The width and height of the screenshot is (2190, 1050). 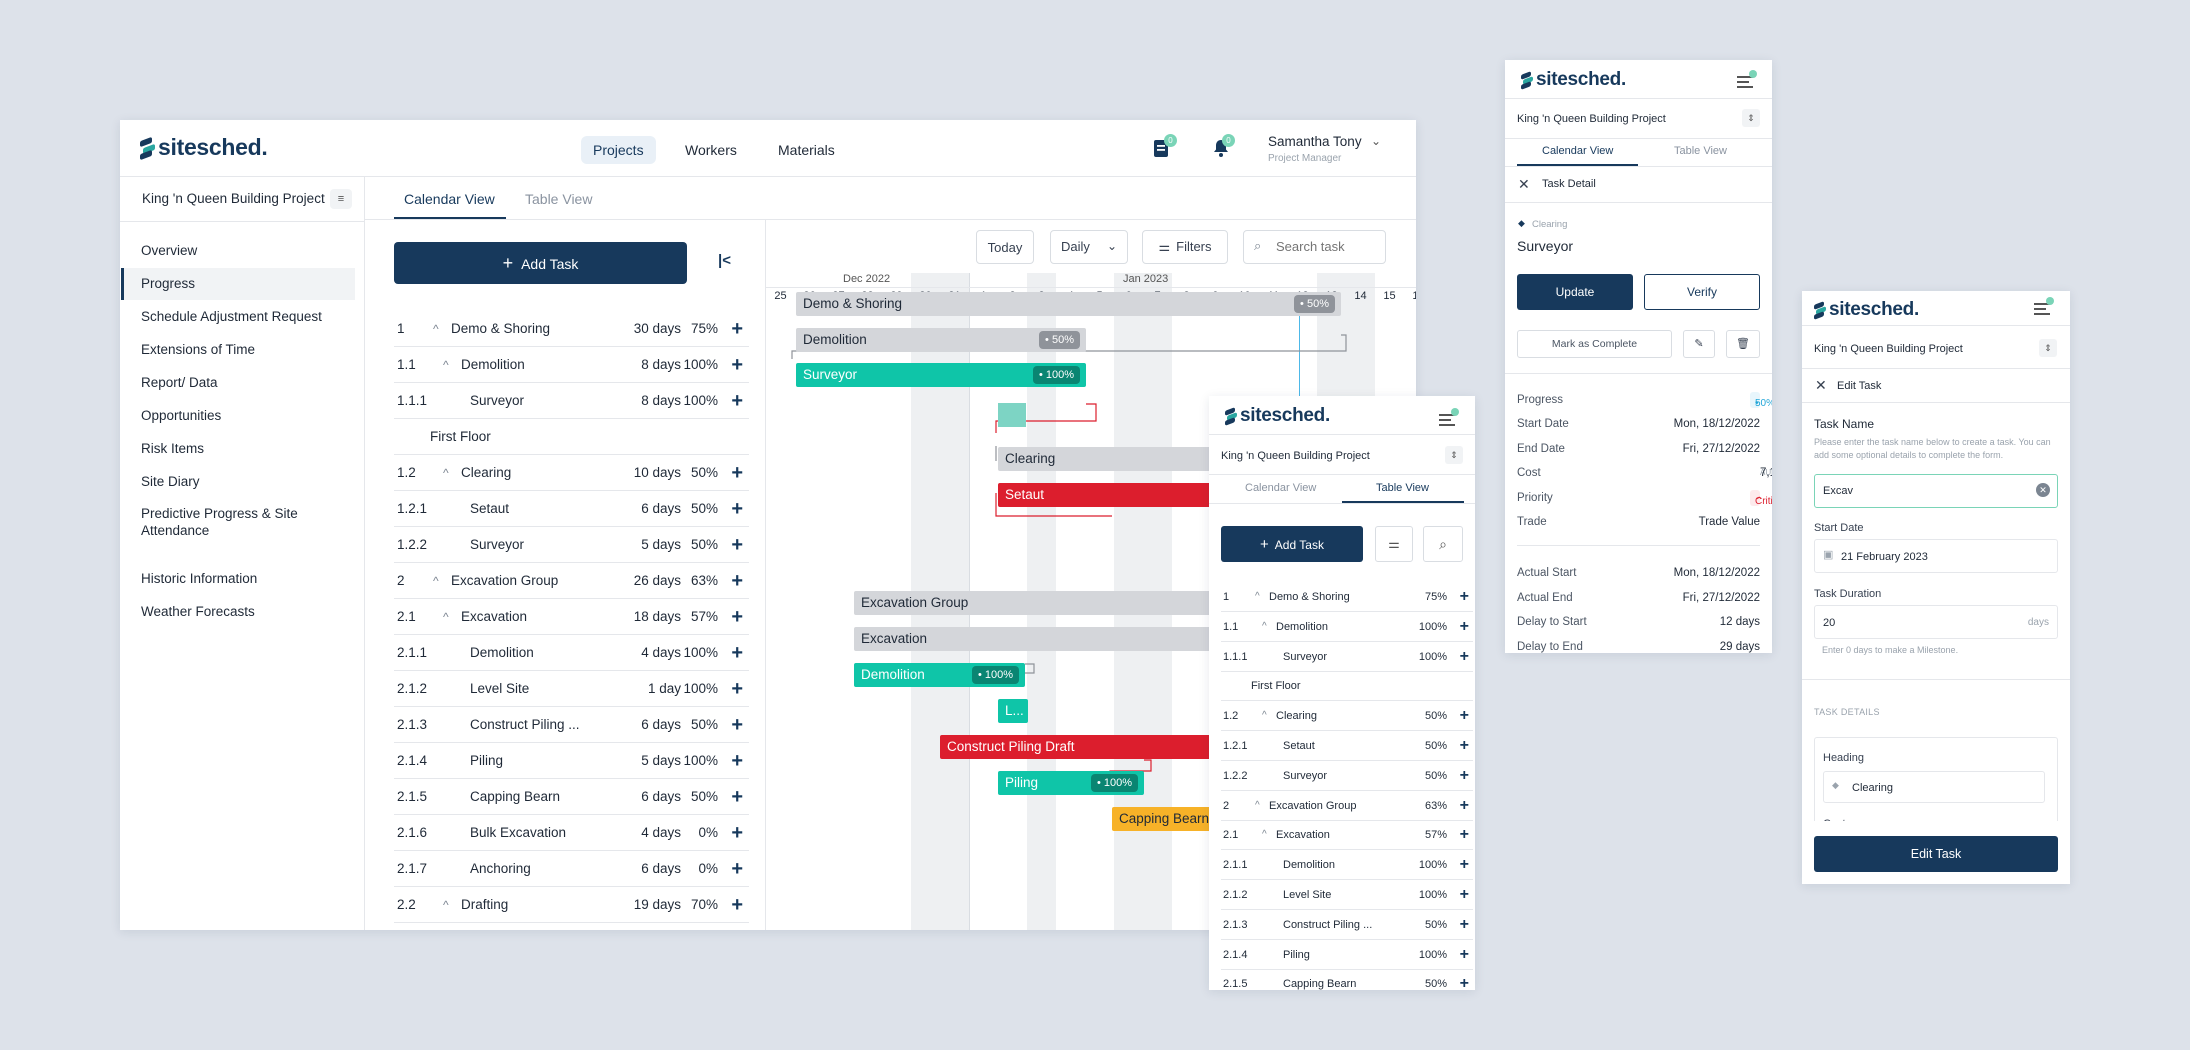 I want to click on search-input, so click(x=1326, y=246).